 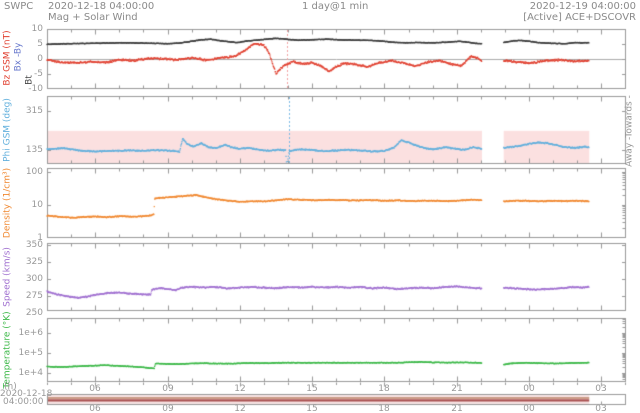 I want to click on end-datetime: 2020-12-19 04:00:00, so click(x=582, y=6).